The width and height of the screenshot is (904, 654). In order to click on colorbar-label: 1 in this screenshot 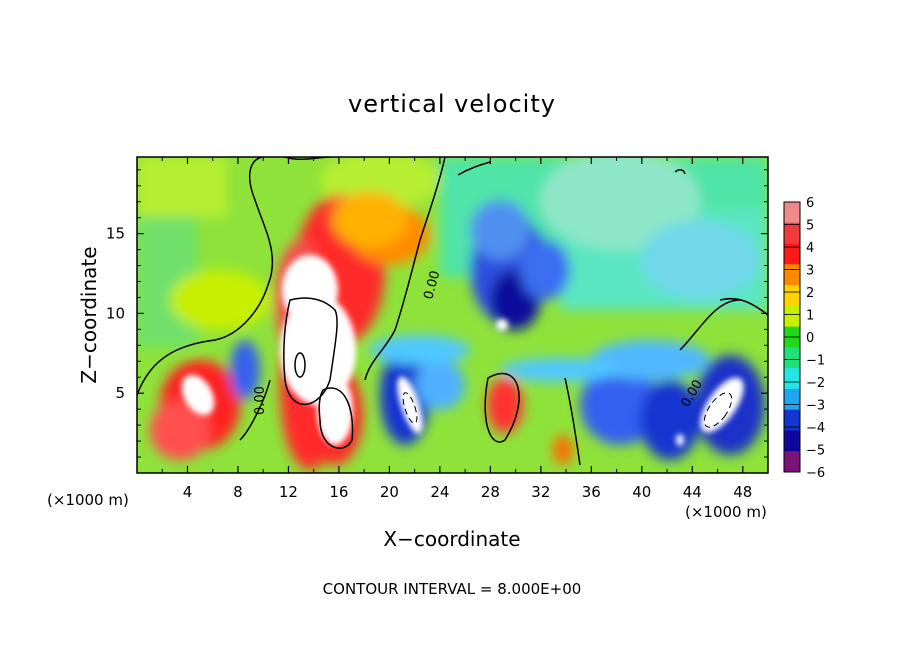, I will do `click(810, 316)`.